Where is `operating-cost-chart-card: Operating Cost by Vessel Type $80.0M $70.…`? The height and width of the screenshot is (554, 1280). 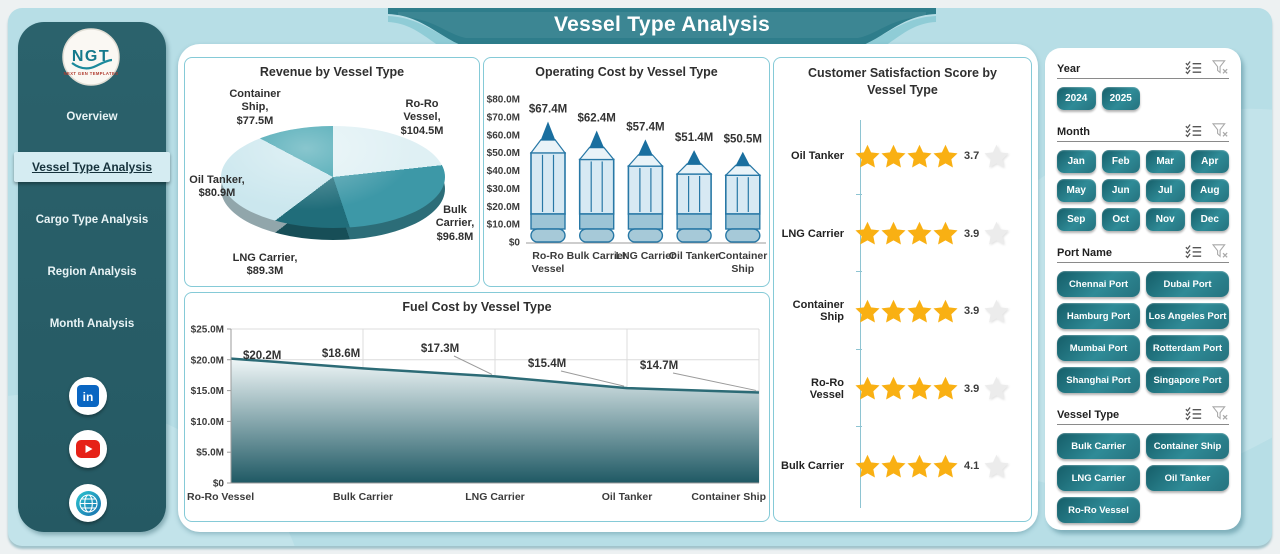 operating-cost-chart-card: Operating Cost by Vessel Type $80.0M $70.… is located at coordinates (626, 172).